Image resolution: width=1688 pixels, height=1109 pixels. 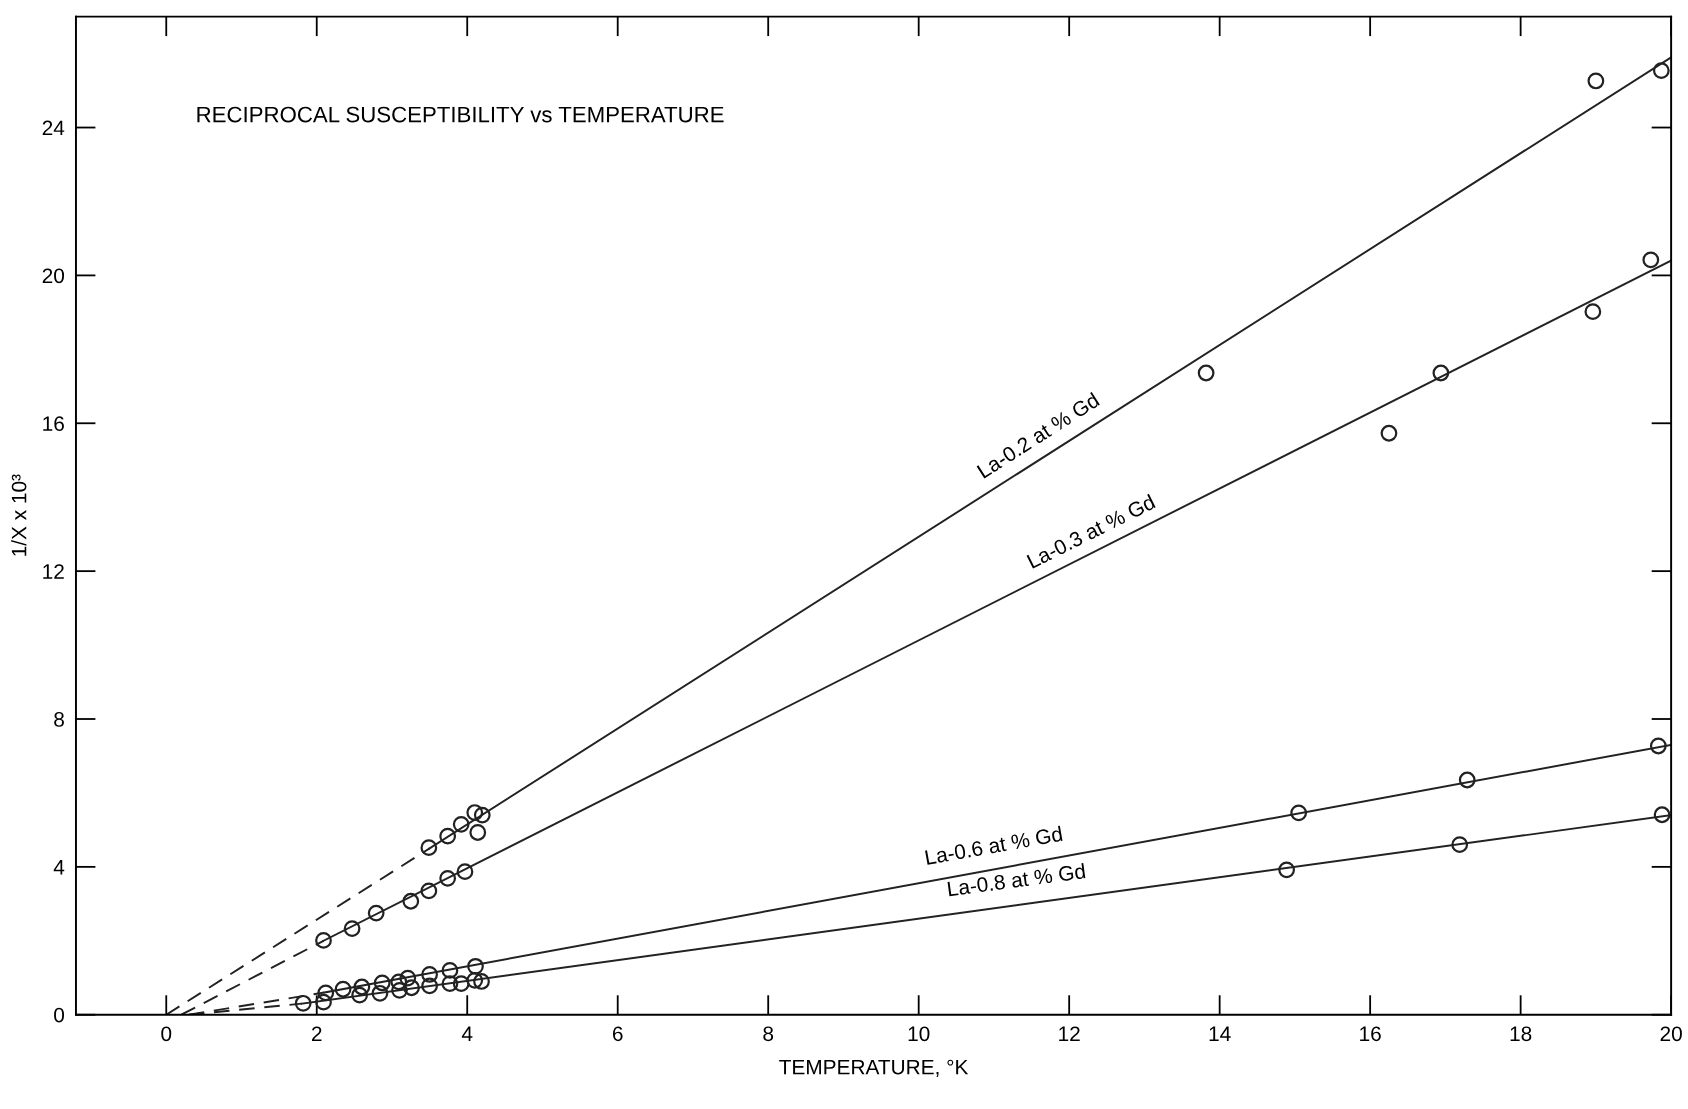 I want to click on x-tick-label: 2, so click(x=316, y=1033).